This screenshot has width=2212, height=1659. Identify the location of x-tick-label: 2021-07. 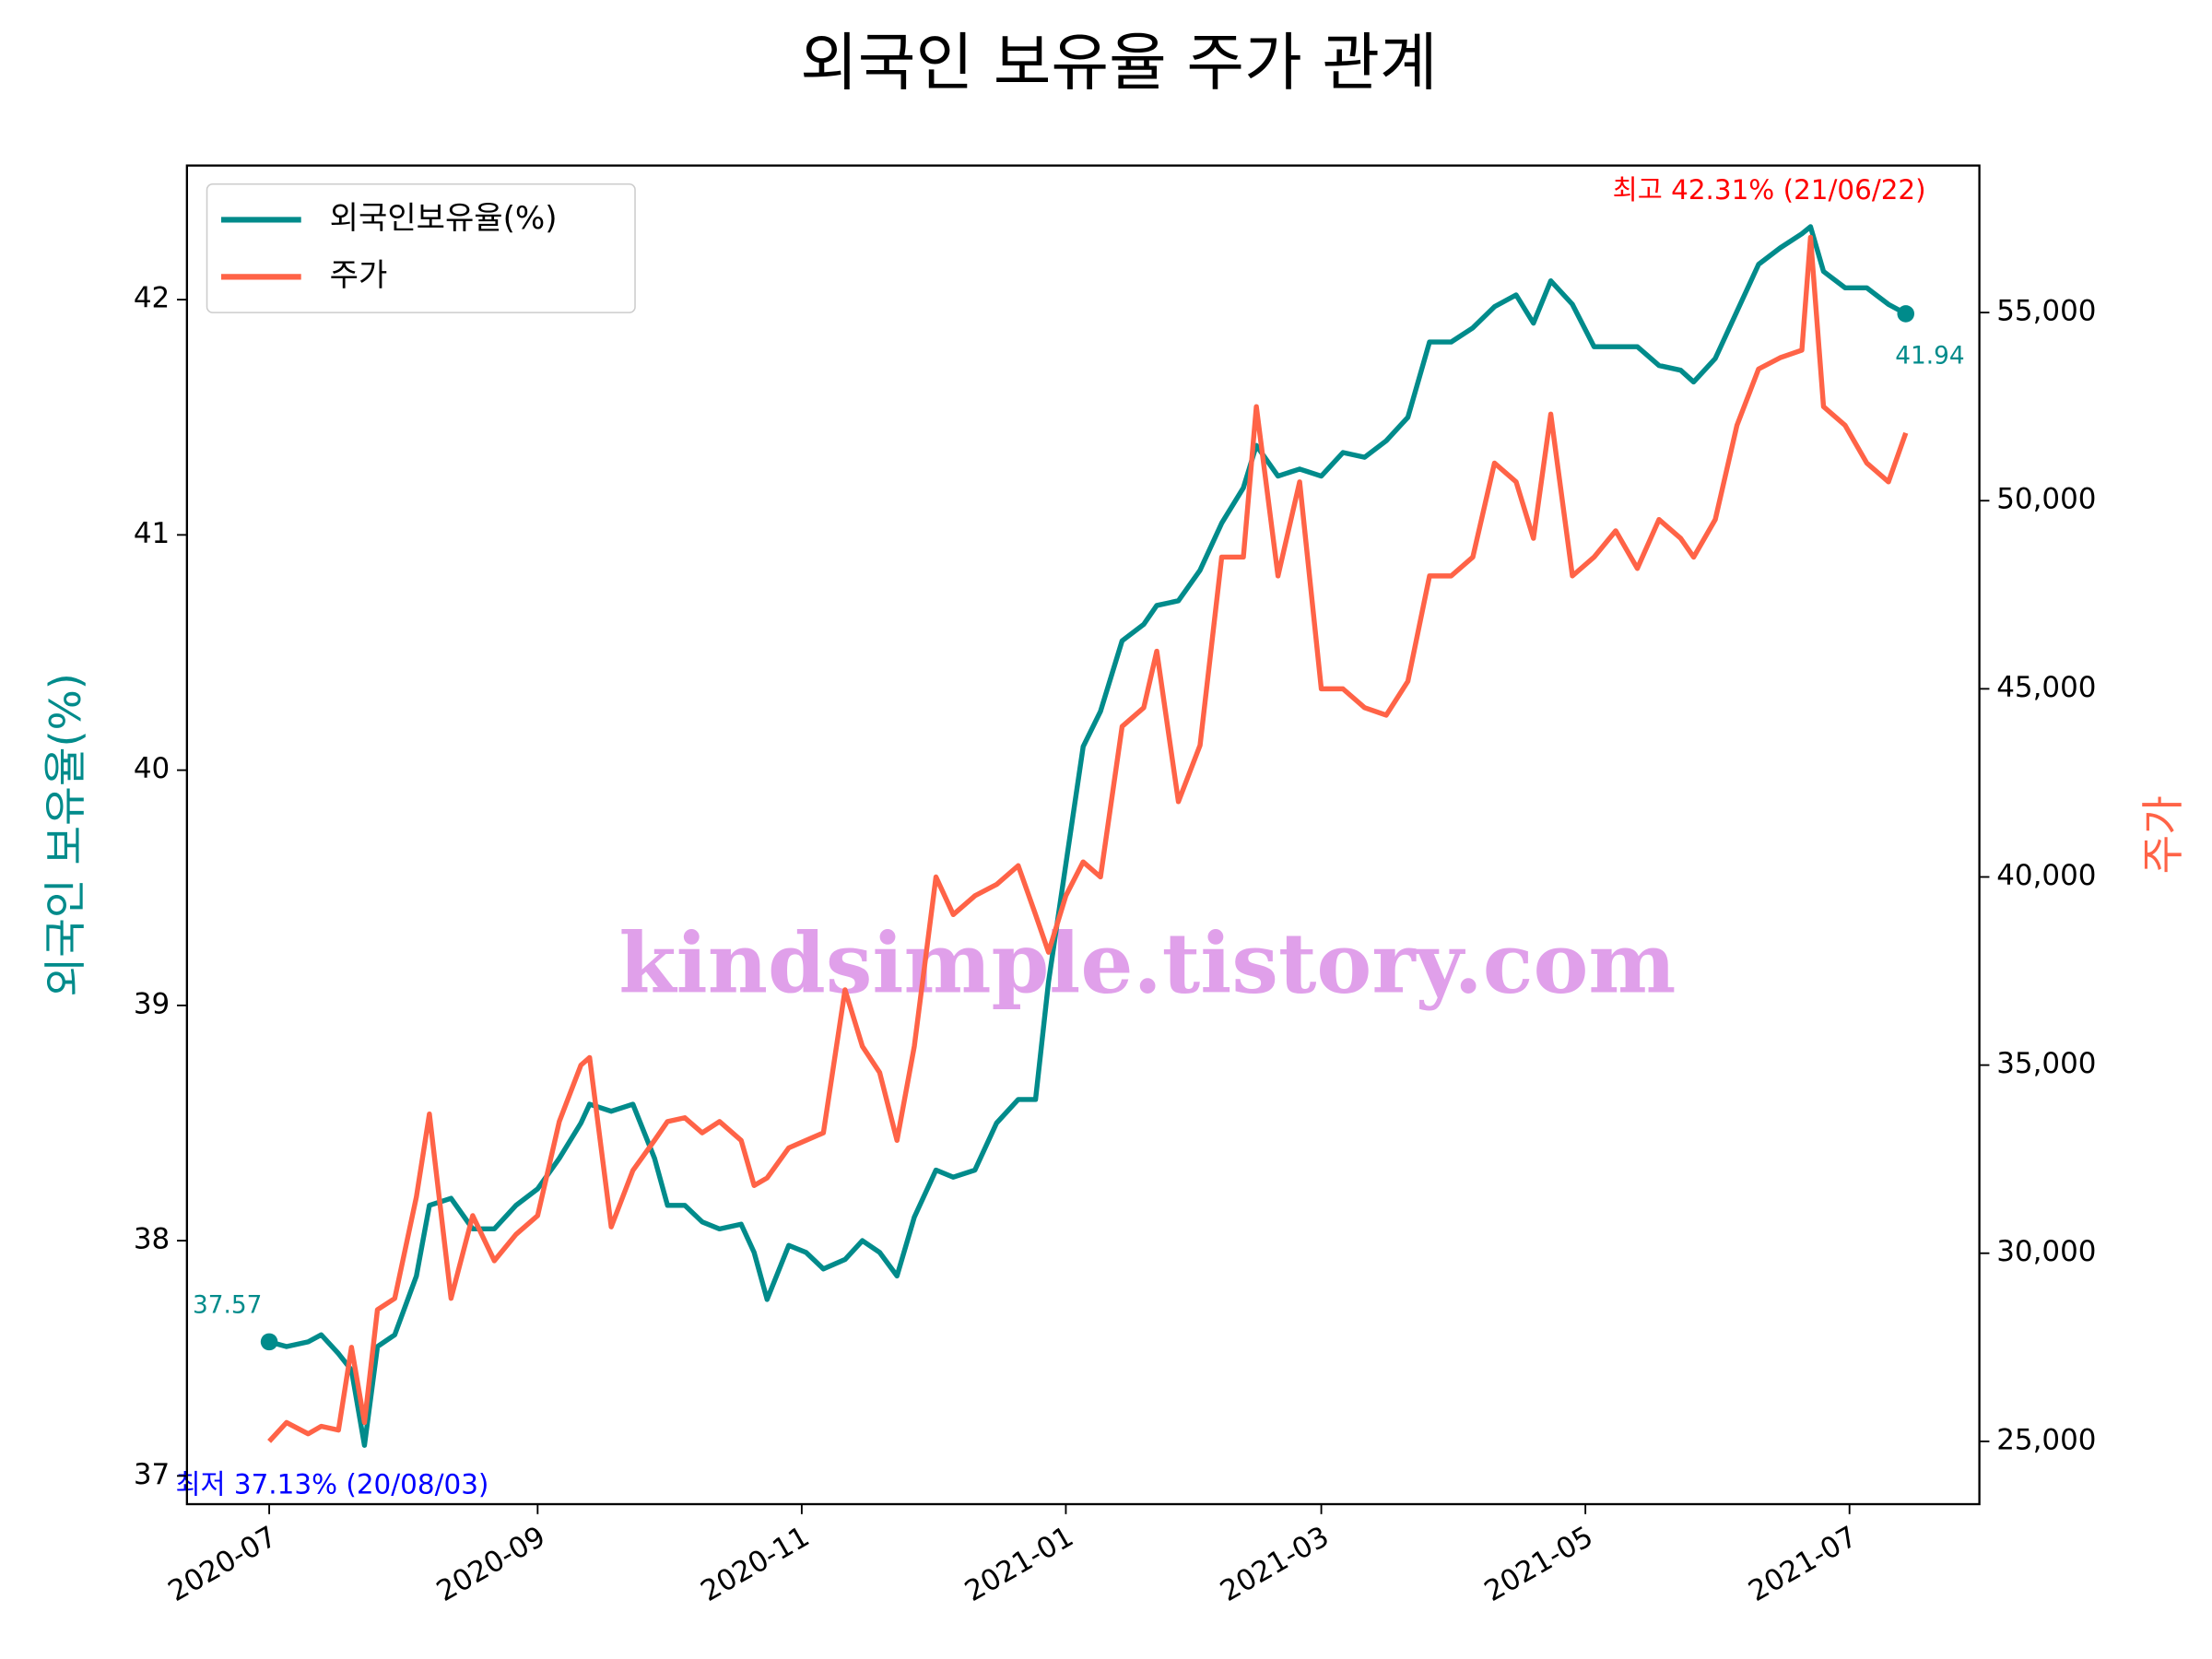
(1803, 1564).